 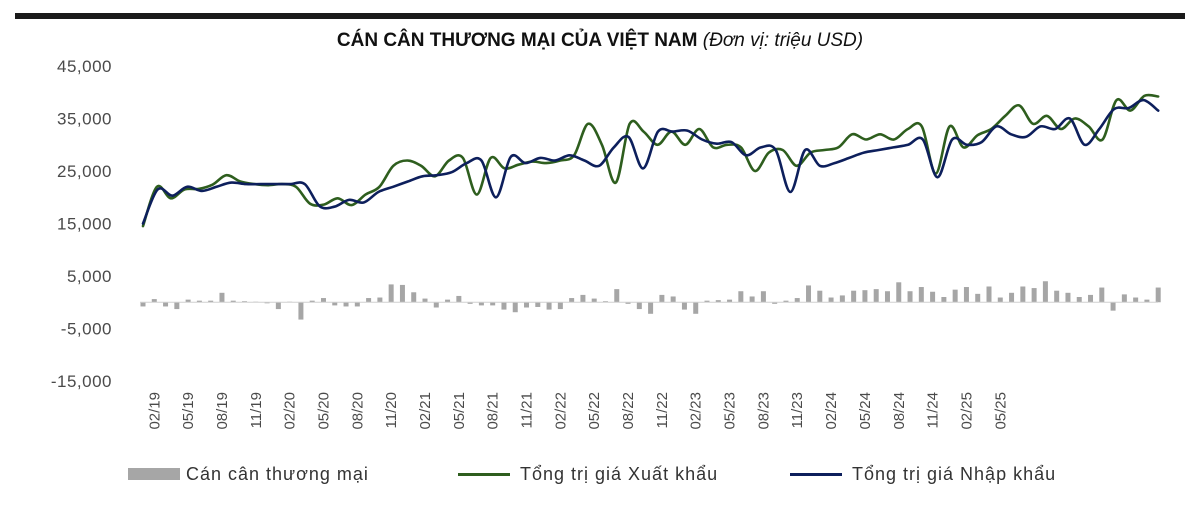 What do you see at coordinates (493, 411) in the screenshot?
I see `x-tick-label: 08/21` at bounding box center [493, 411].